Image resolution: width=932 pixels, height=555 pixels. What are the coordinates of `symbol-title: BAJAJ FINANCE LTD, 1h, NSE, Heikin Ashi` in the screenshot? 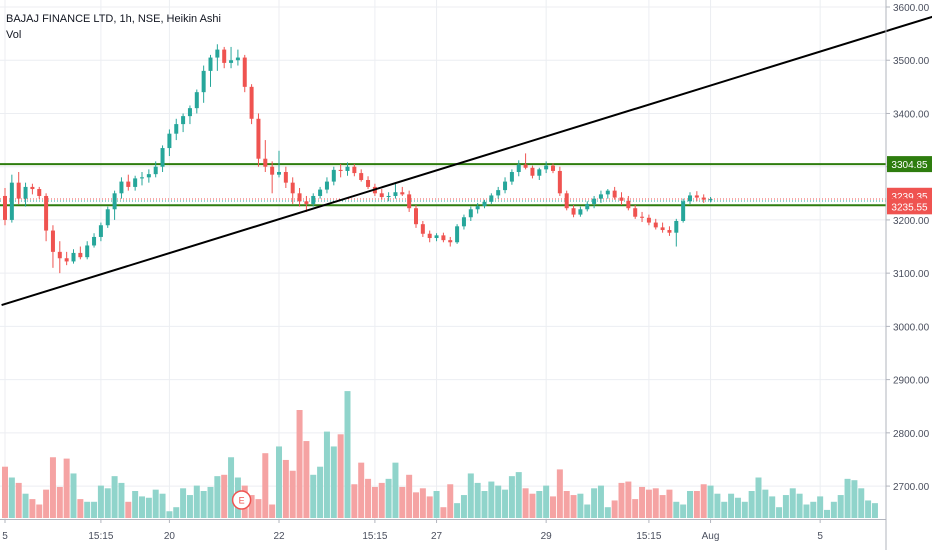 It's located at (113, 19).